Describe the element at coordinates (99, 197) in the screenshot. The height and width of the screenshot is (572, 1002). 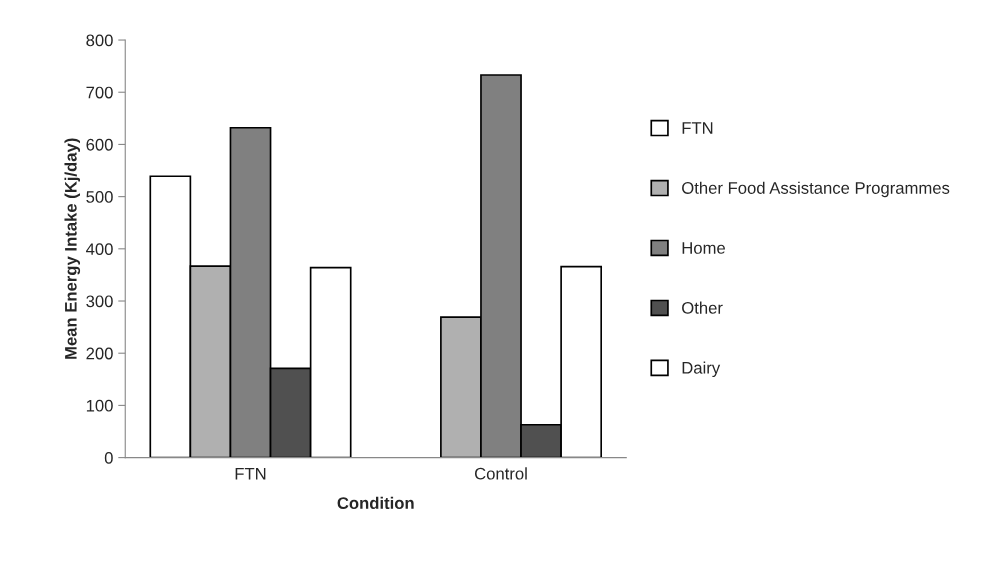
I see `y-tick-label: 500` at that location.